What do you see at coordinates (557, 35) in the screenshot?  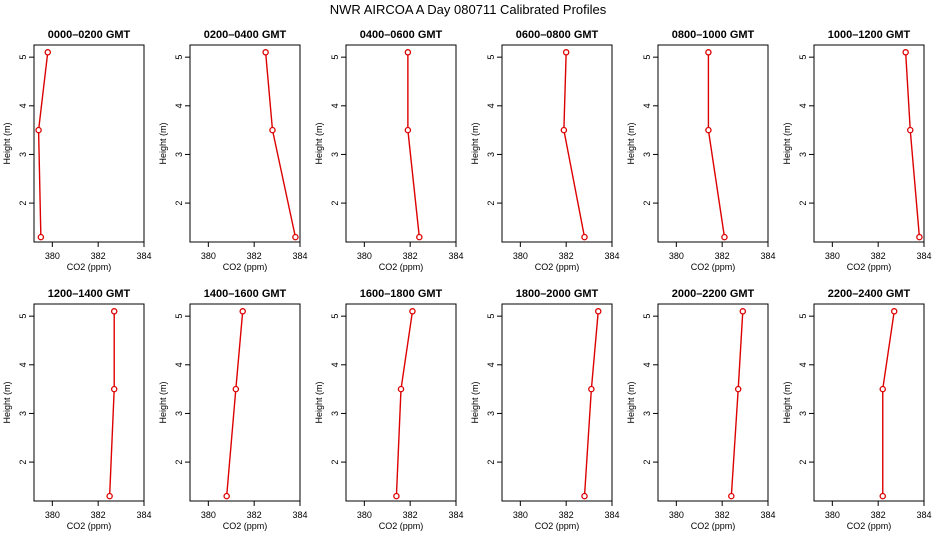 I see `panel-title: 0600–0800 GMT` at bounding box center [557, 35].